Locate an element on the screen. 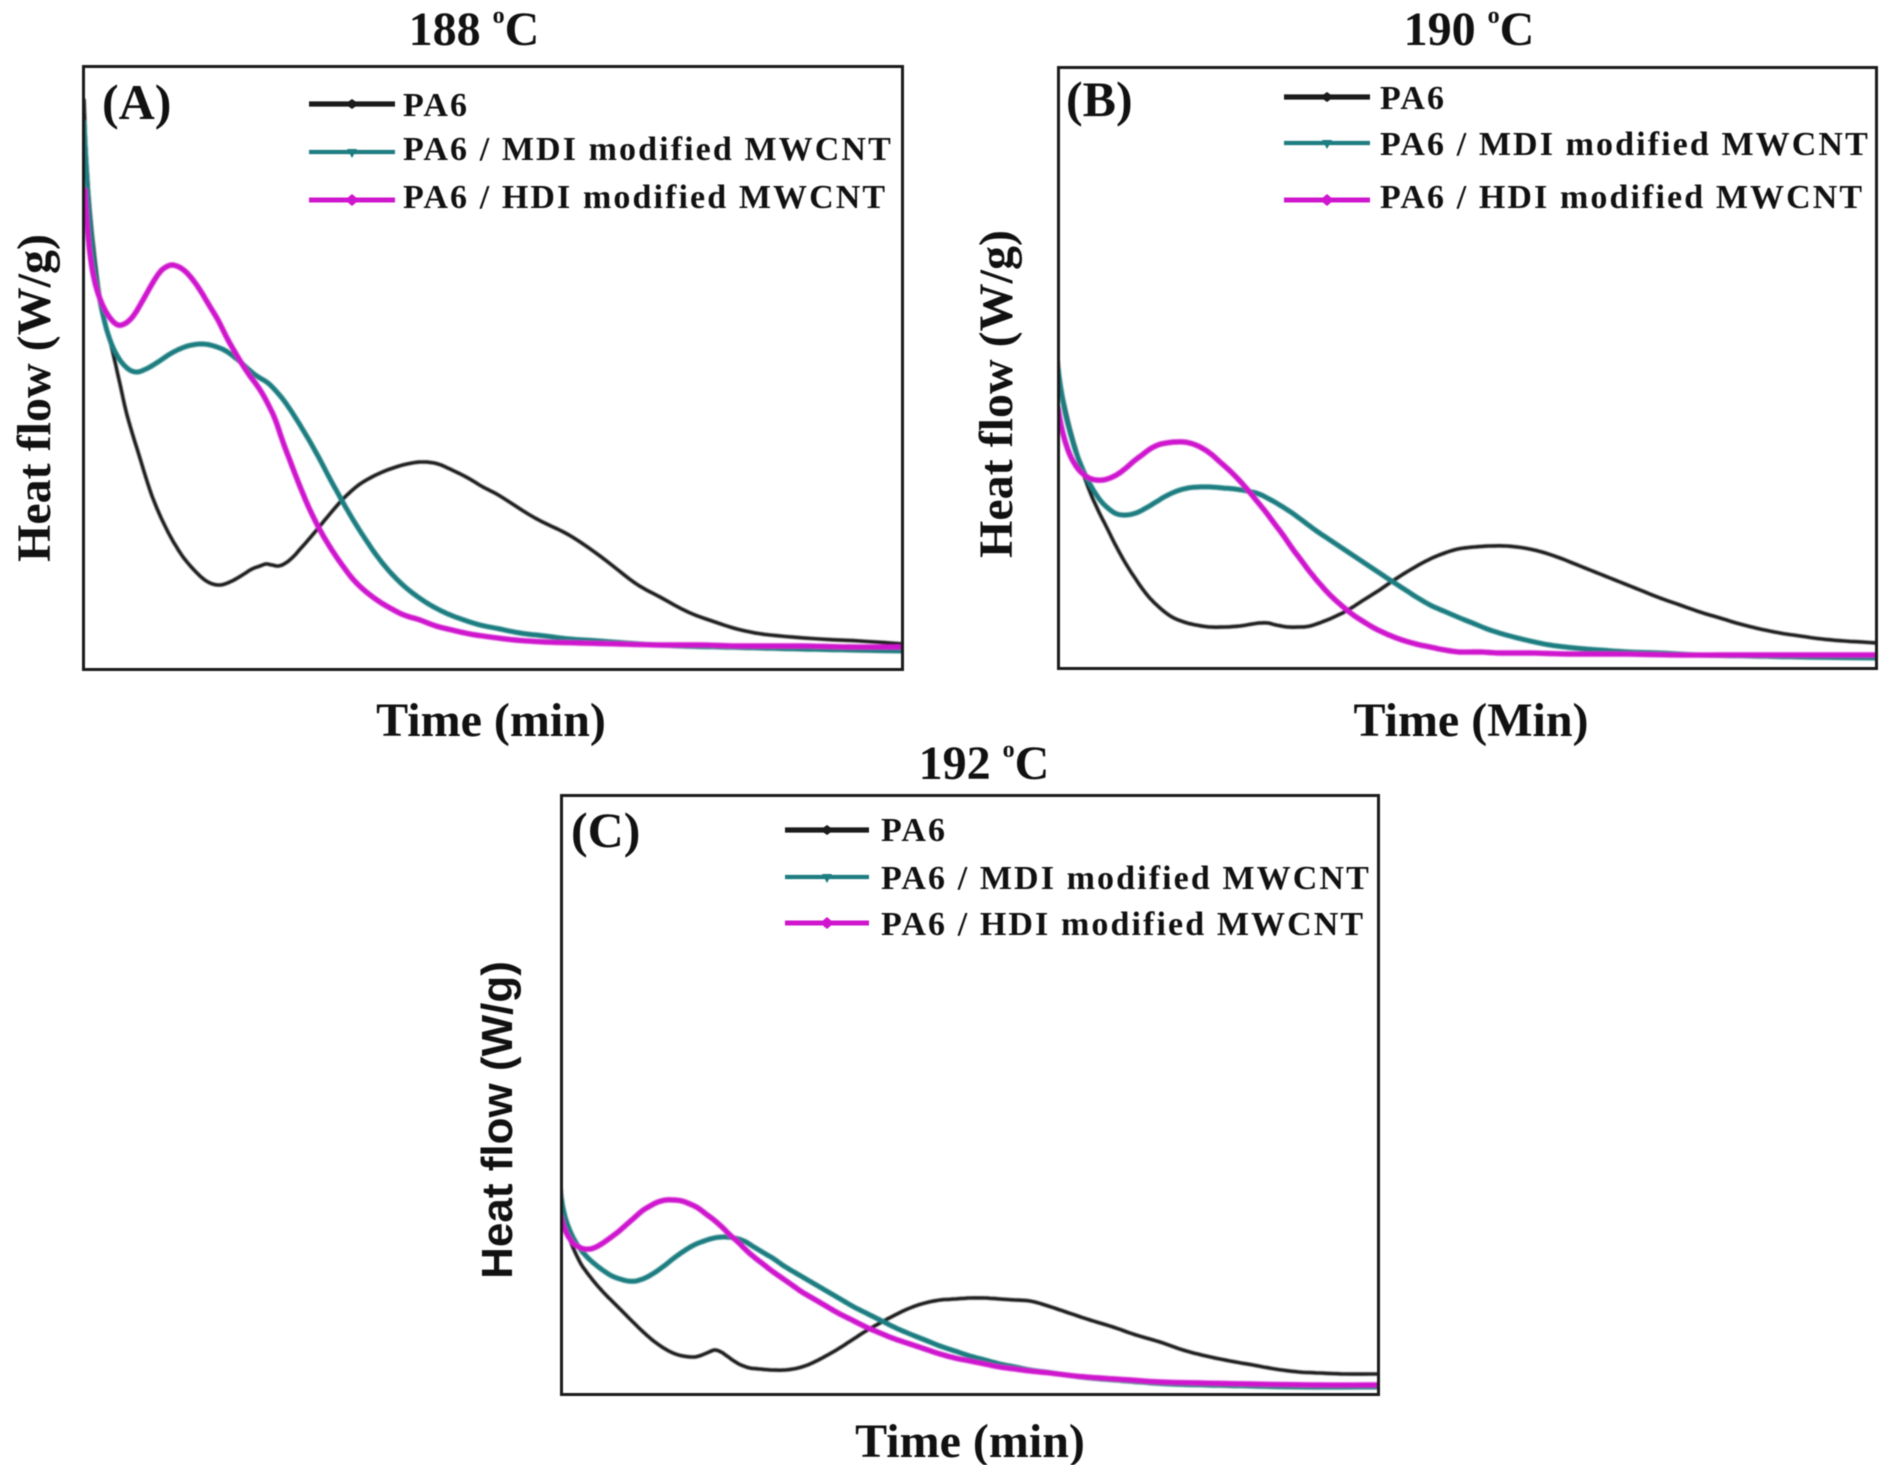  svg-text: 190 oC is located at coordinates (1469, 29).